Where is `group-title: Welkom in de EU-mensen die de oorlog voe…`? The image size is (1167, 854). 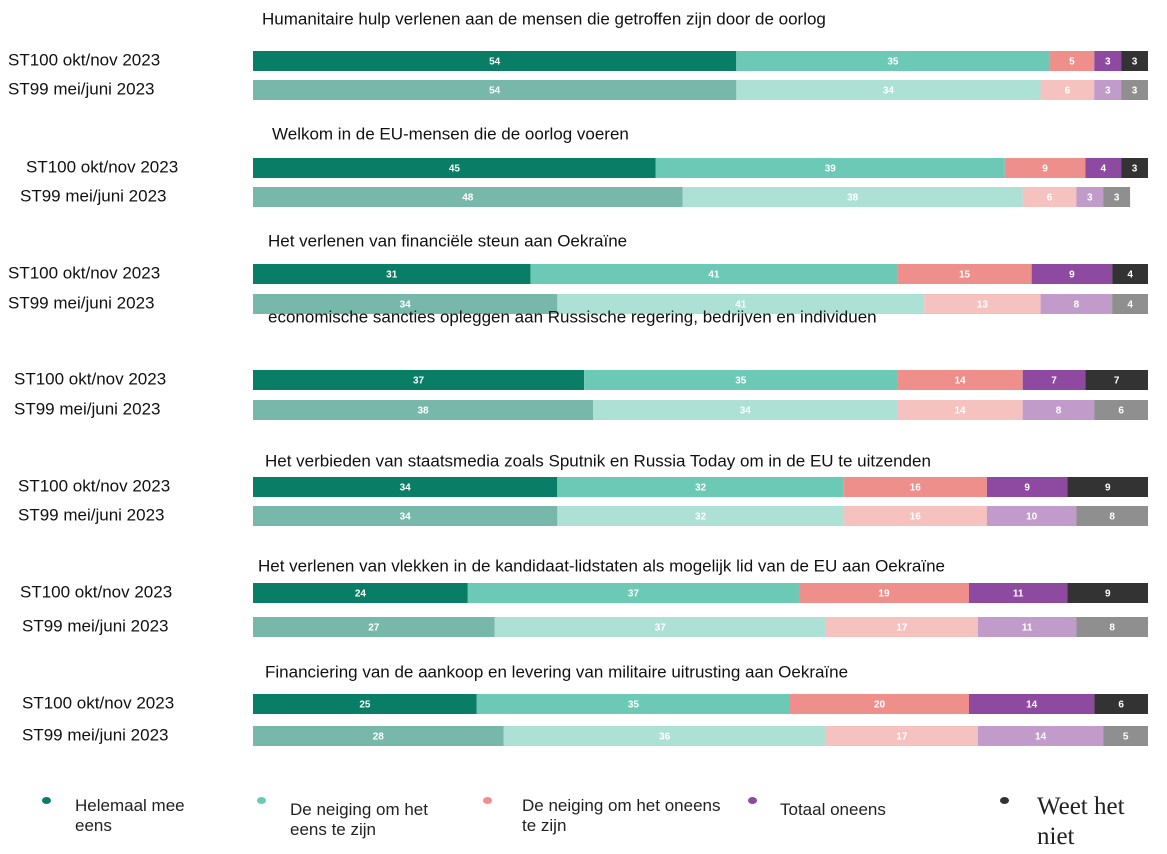 group-title: Welkom in de EU-mensen die de oorlog voe… is located at coordinates (450, 133).